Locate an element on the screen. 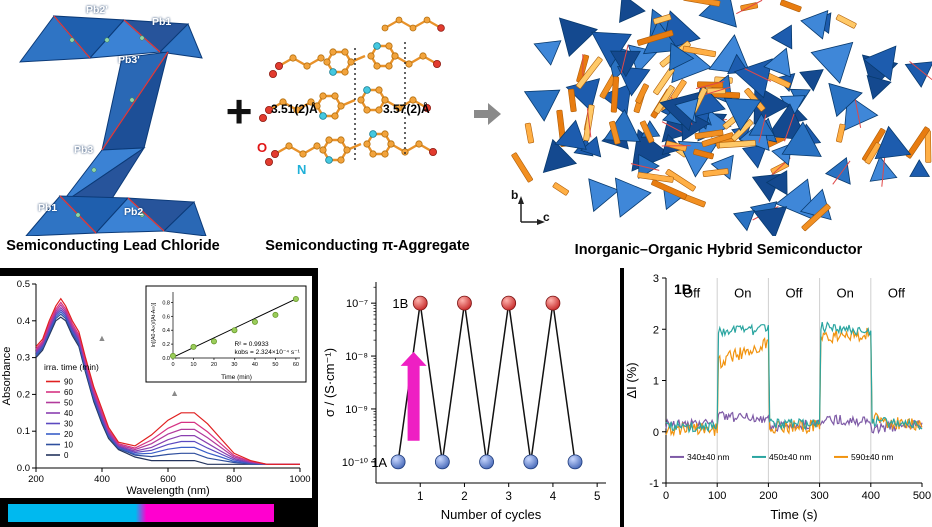 The image size is (932, 527). axis-c-label: c is located at coordinates (546, 217).